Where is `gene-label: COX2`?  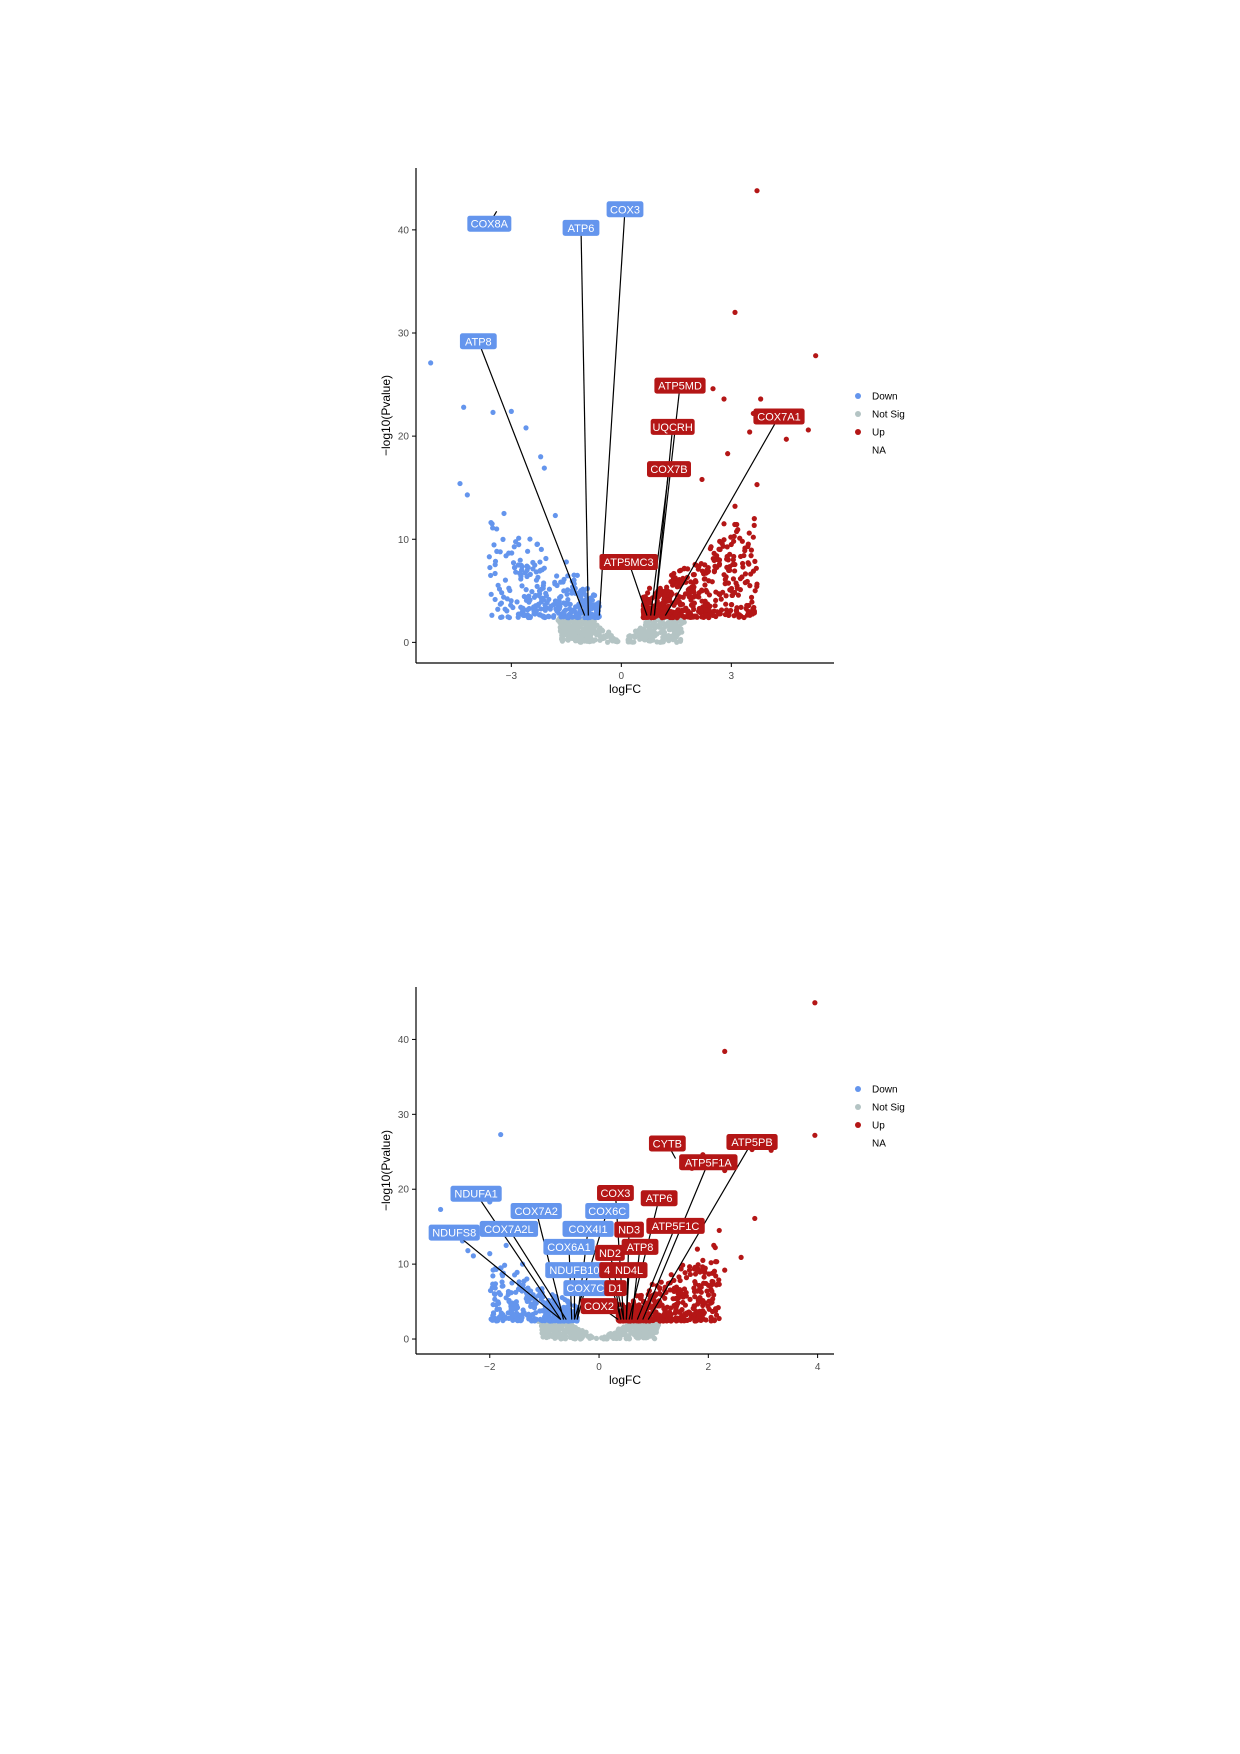 gene-label: COX2 is located at coordinates (599, 1307).